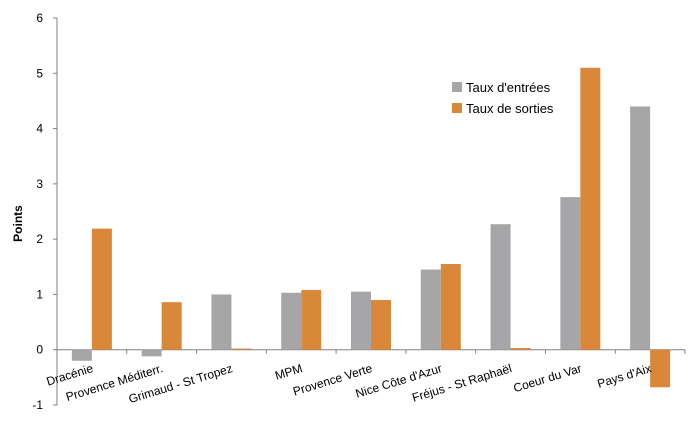 This screenshot has width=694, height=425. Describe the element at coordinates (37, 405) in the screenshot. I see `y-tick-label: -1` at that location.